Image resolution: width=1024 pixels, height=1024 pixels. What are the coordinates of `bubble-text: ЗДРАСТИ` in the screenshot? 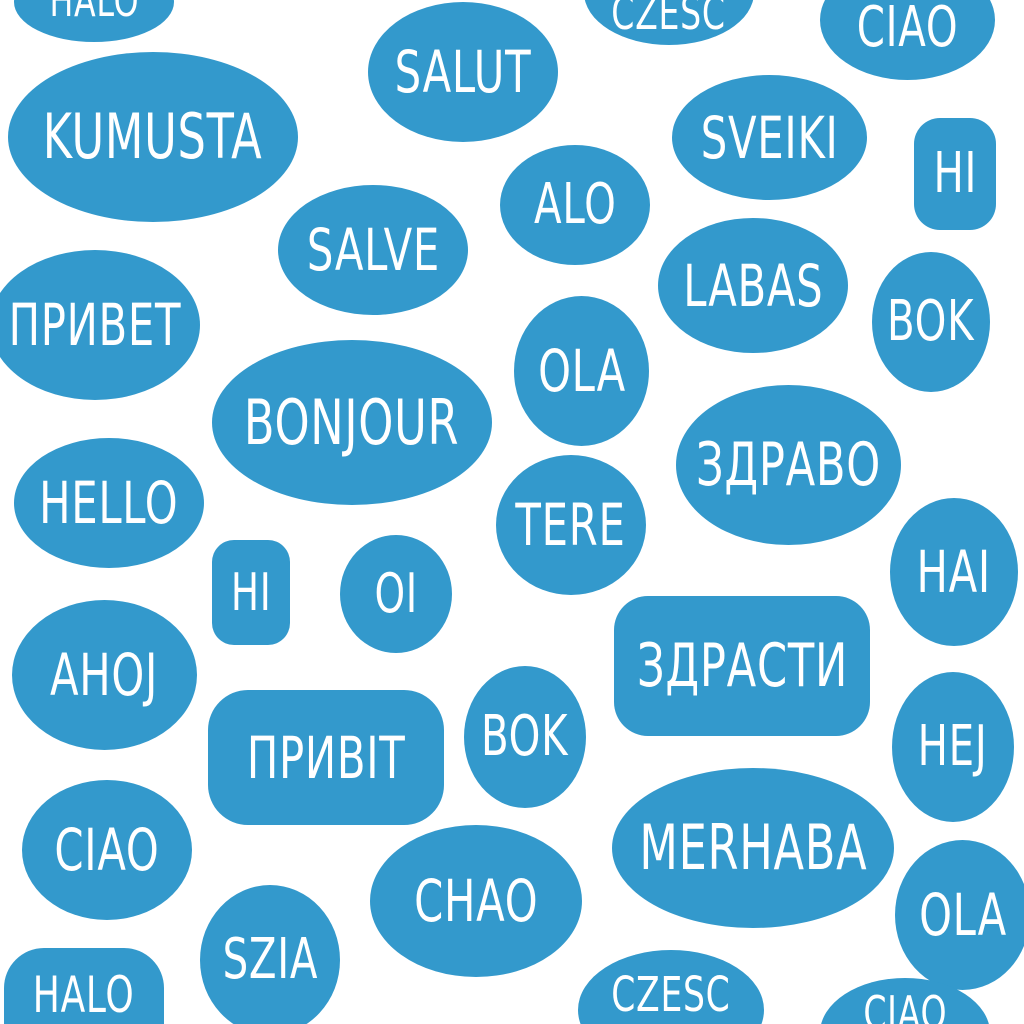 It's located at (742, 666).